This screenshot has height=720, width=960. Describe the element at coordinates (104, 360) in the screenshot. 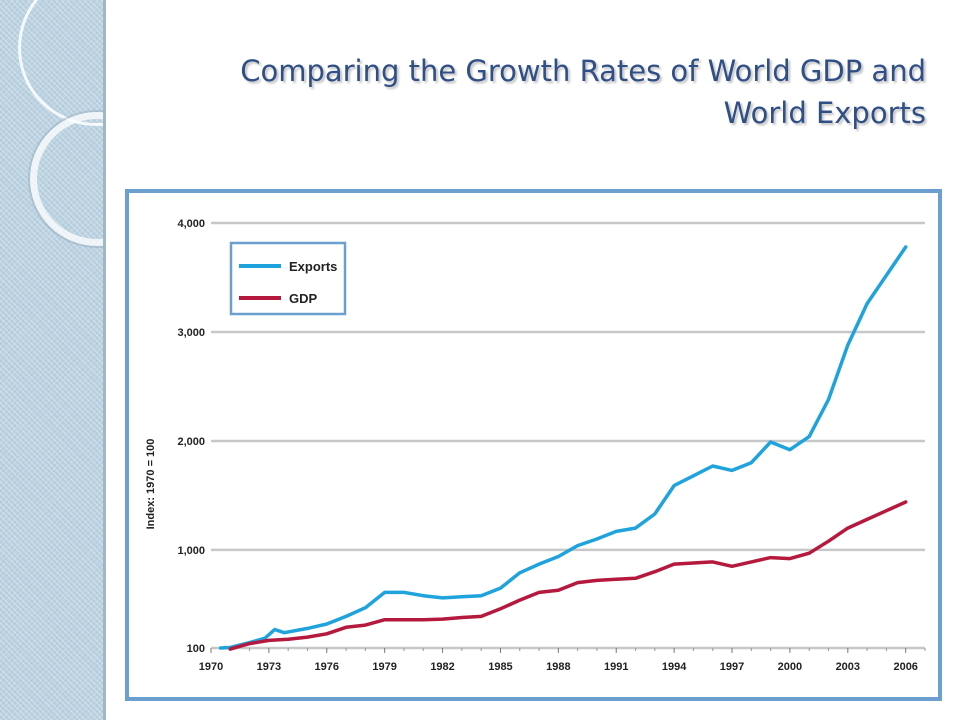

I see `side-band-edge` at that location.